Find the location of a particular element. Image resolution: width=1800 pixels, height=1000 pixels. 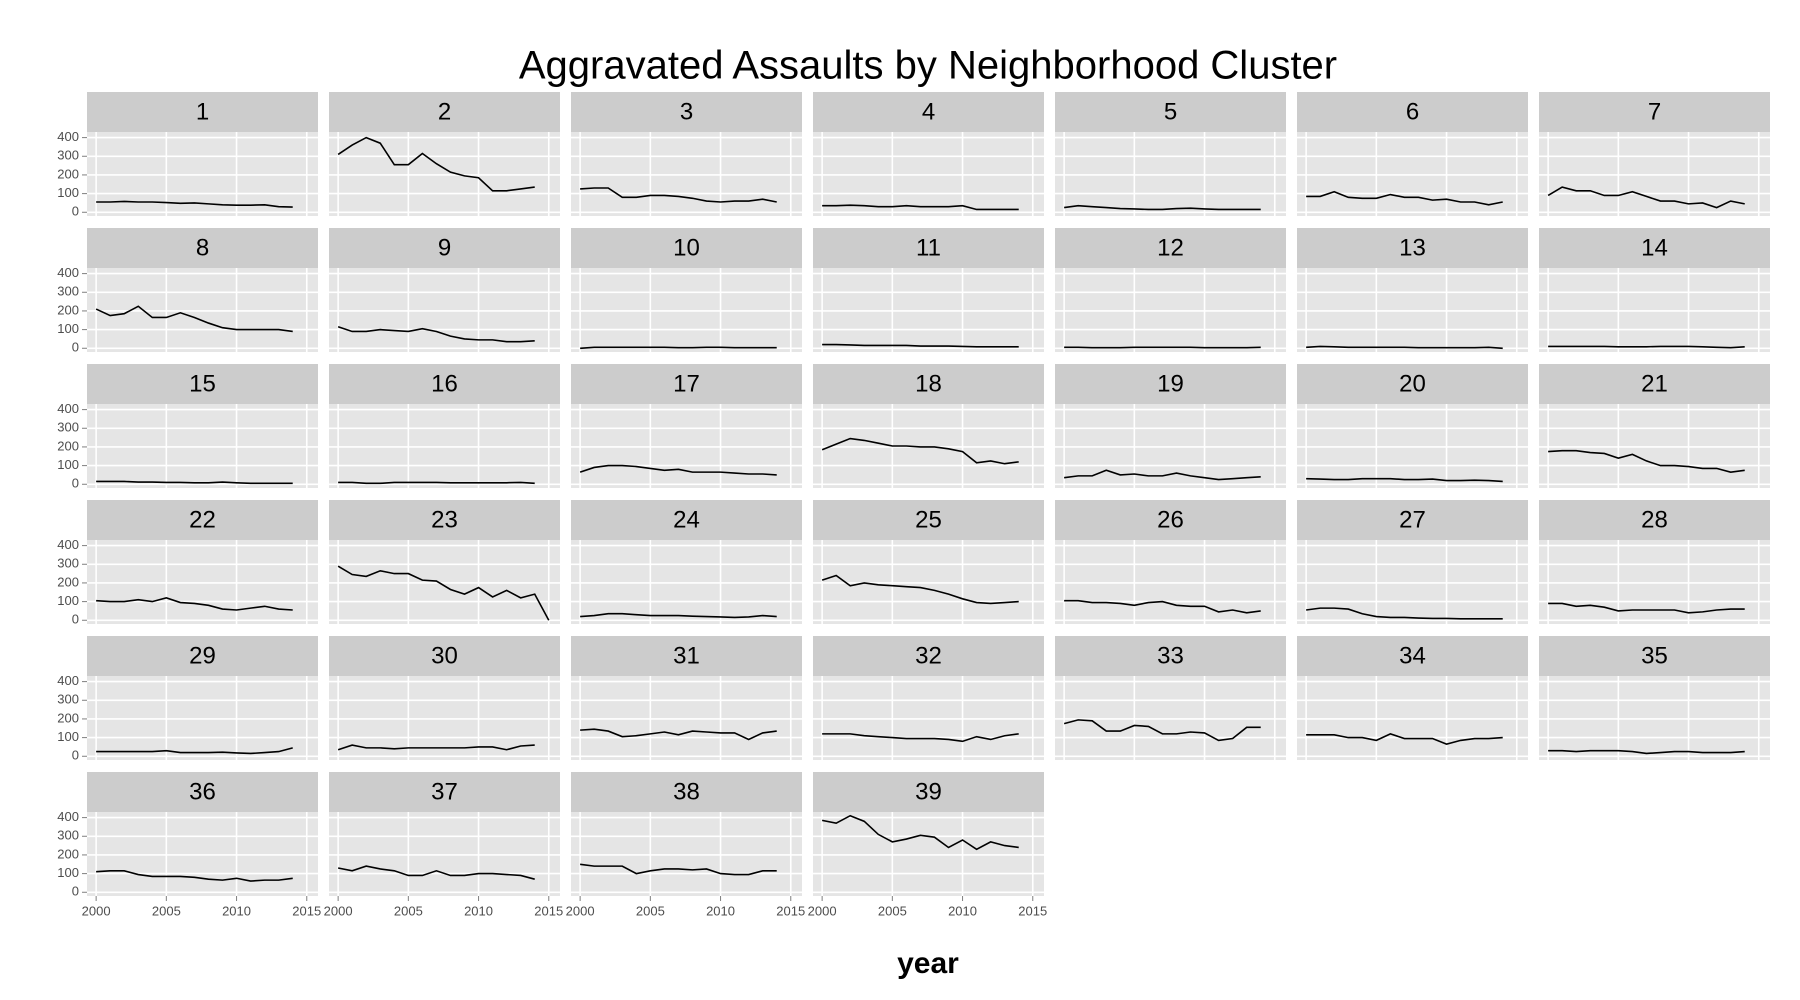

panel-label: 5 is located at coordinates (1170, 111).